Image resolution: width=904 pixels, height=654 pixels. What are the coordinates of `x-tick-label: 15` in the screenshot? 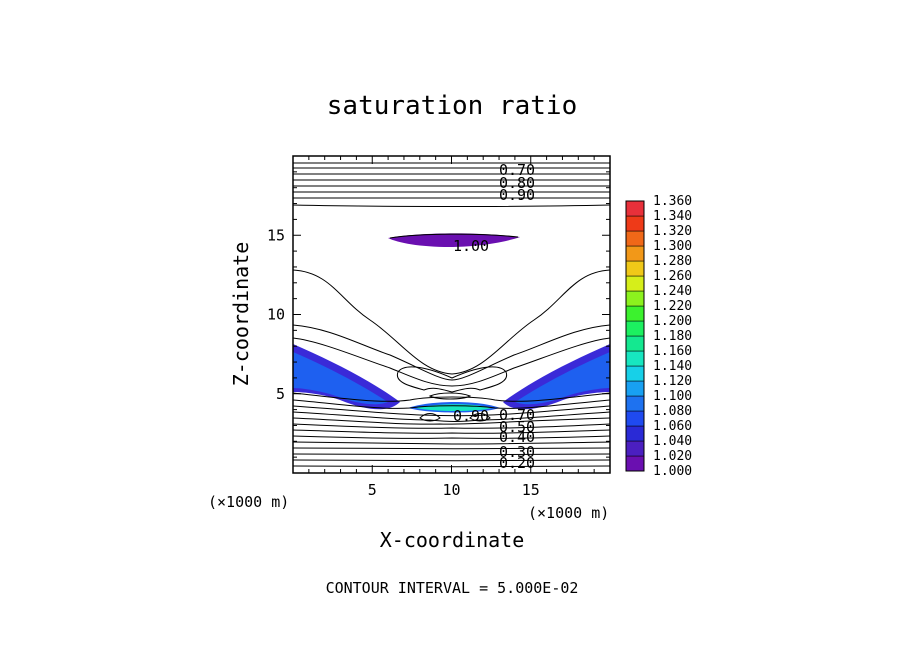 It's located at (531, 490).